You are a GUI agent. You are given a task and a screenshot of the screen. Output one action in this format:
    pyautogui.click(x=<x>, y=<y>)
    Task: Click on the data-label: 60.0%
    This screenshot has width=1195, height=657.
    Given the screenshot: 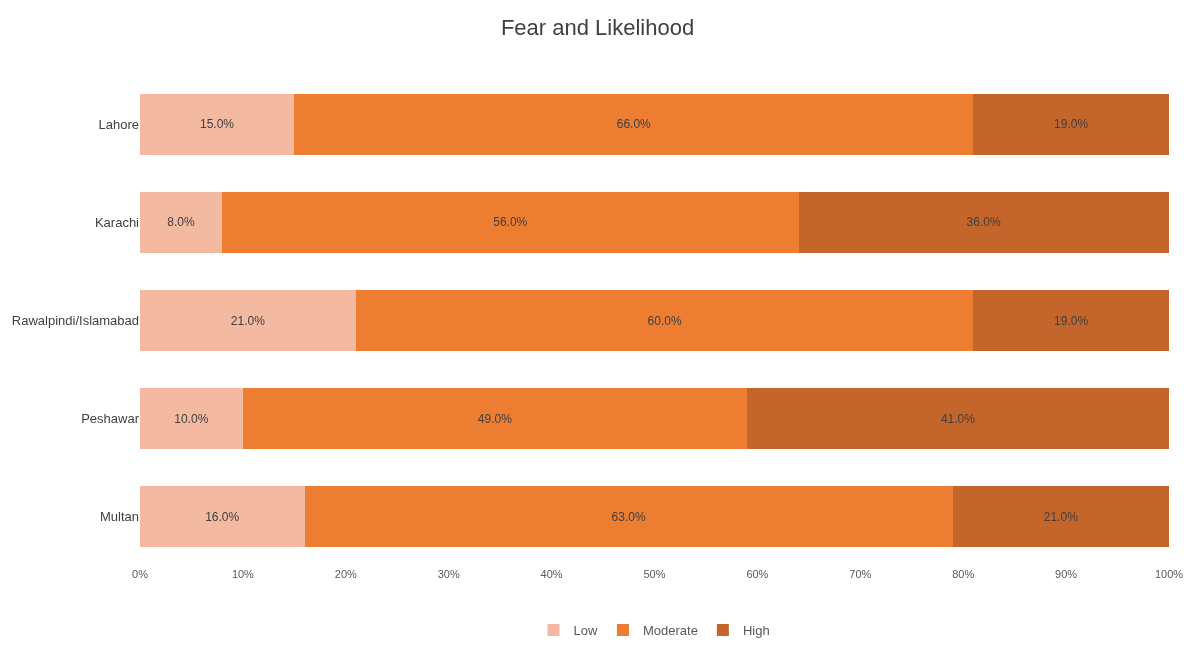 What is the action you would take?
    pyautogui.click(x=664, y=320)
    